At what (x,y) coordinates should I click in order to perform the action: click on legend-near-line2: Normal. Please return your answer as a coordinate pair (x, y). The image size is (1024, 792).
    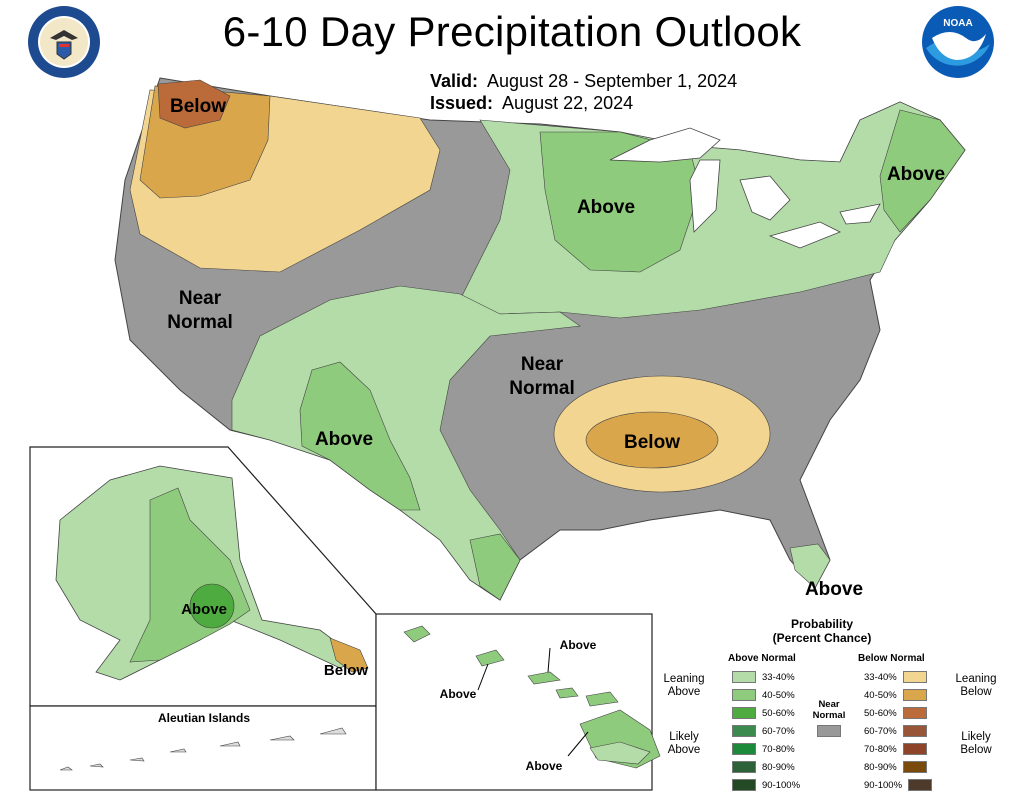
    Looking at the image, I should click on (829, 715).